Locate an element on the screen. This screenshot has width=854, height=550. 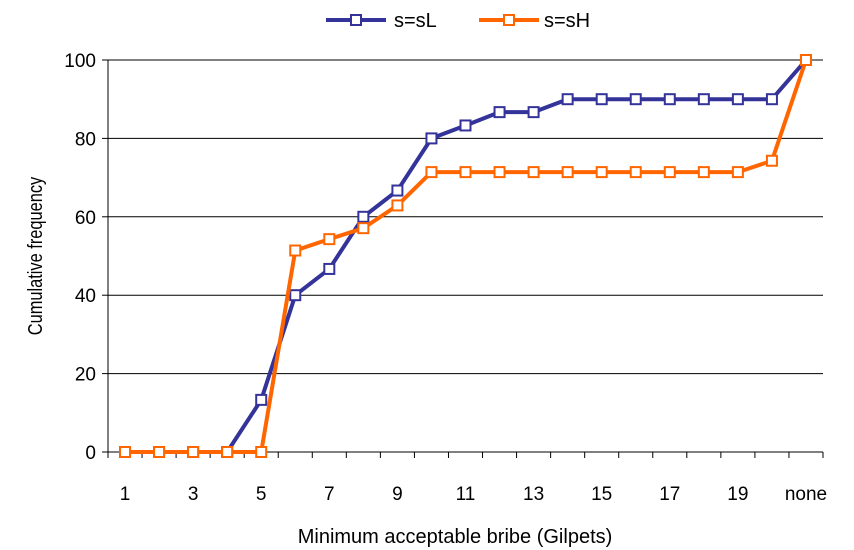
legend-label: s=sL is located at coordinates (415, 21).